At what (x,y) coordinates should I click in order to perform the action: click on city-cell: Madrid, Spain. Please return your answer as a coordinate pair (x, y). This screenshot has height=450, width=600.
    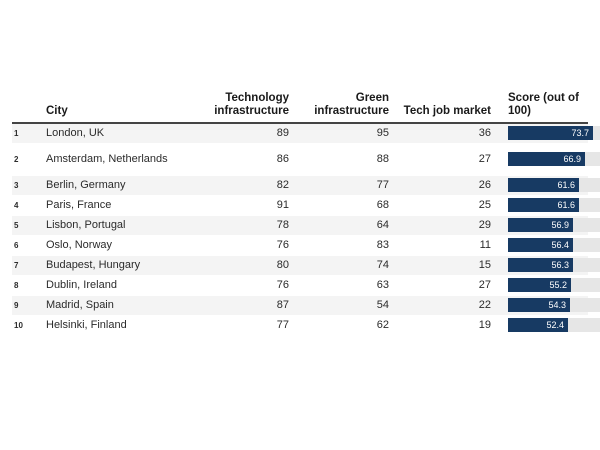
    Looking at the image, I should click on (108, 305).